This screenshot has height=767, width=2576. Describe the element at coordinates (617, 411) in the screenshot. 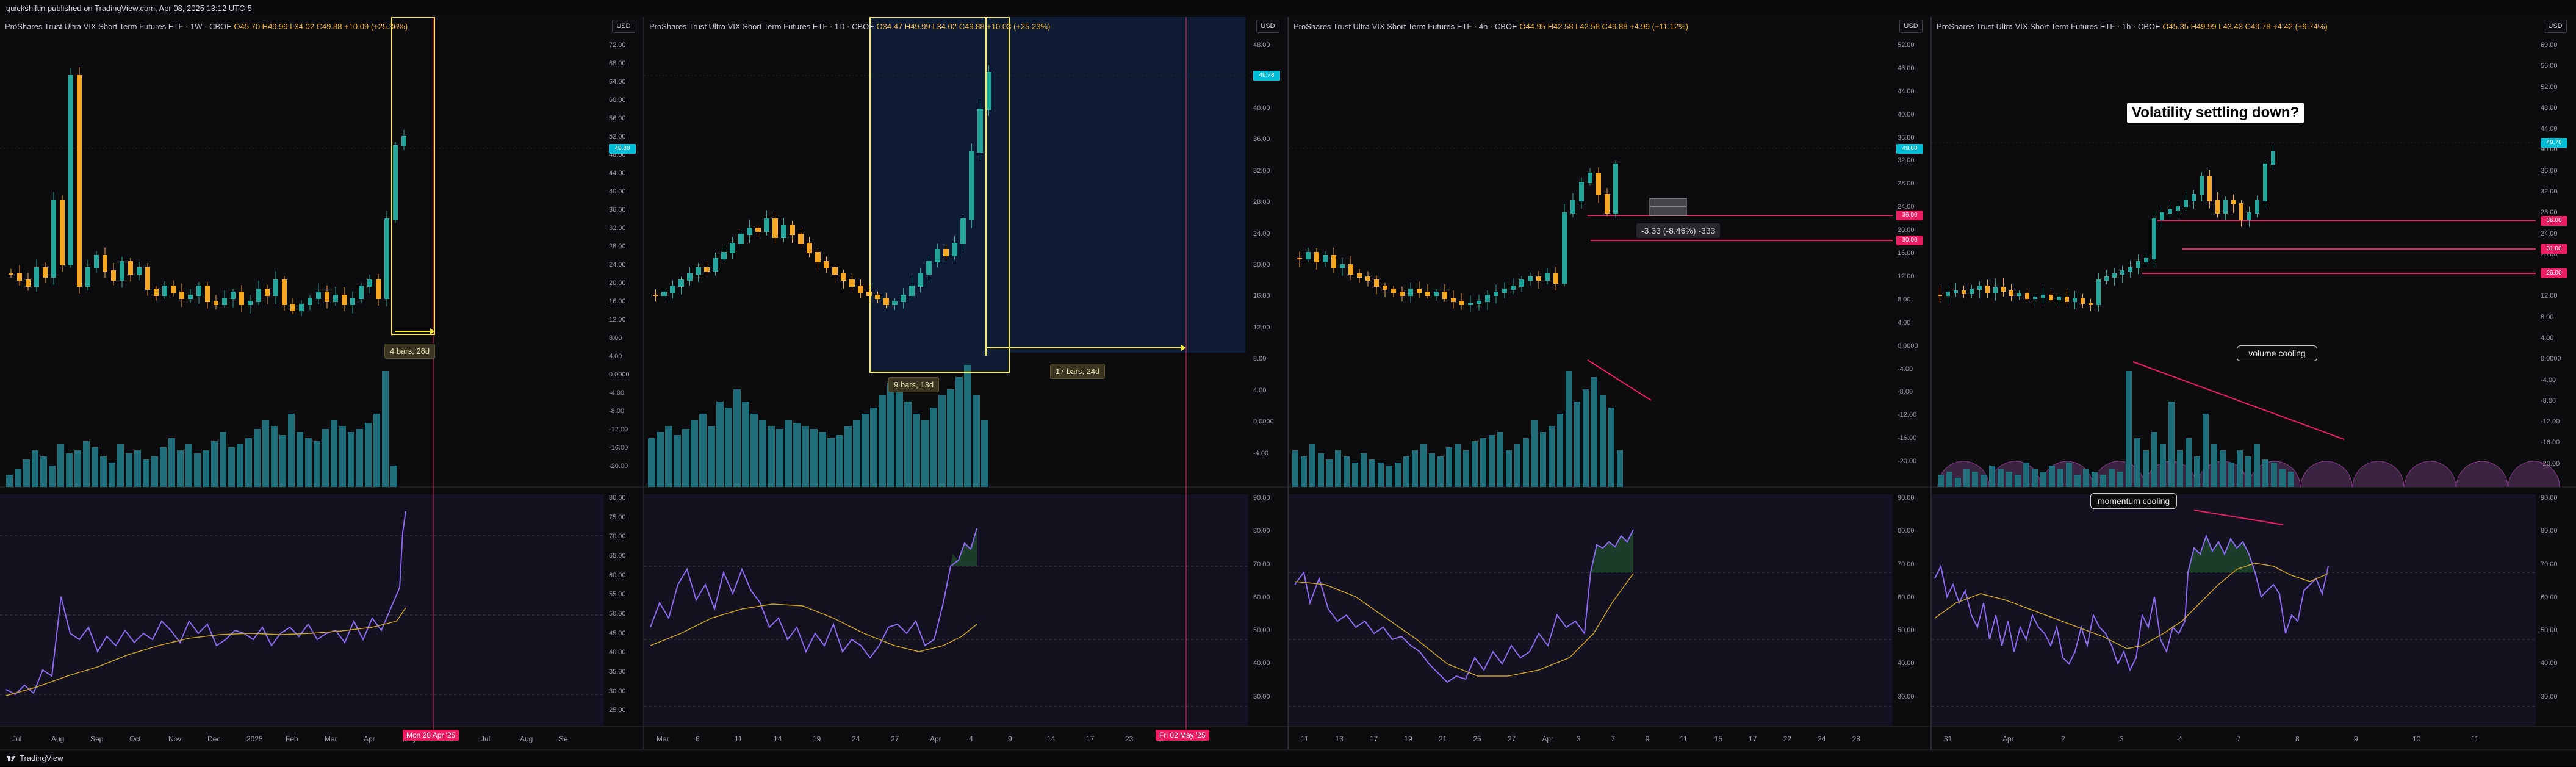

I see `price-axis-tick: -8.00` at that location.